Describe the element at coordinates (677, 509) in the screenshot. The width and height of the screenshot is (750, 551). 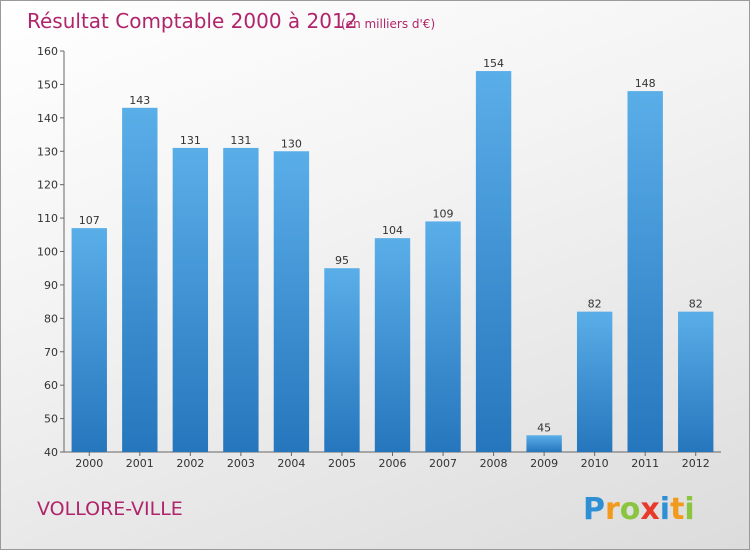
I see `logo-letter: t` at that location.